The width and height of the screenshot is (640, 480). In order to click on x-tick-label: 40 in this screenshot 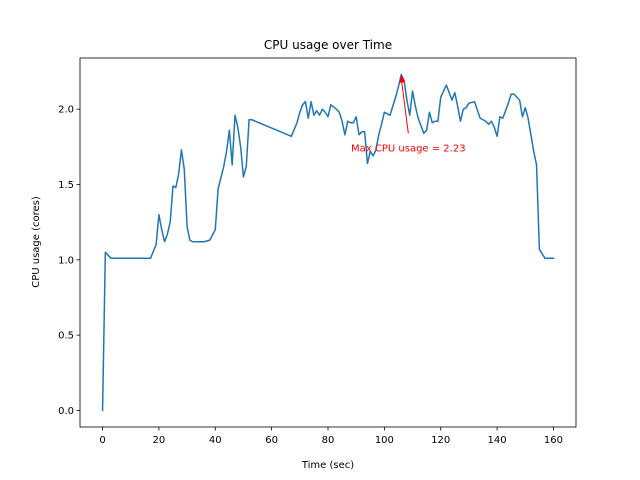, I will do `click(215, 440)`.